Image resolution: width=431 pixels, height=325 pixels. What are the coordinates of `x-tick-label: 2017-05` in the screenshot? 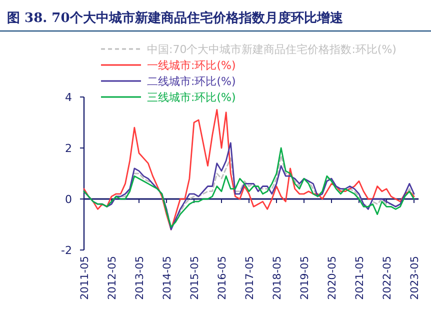 It's located at (250, 278).